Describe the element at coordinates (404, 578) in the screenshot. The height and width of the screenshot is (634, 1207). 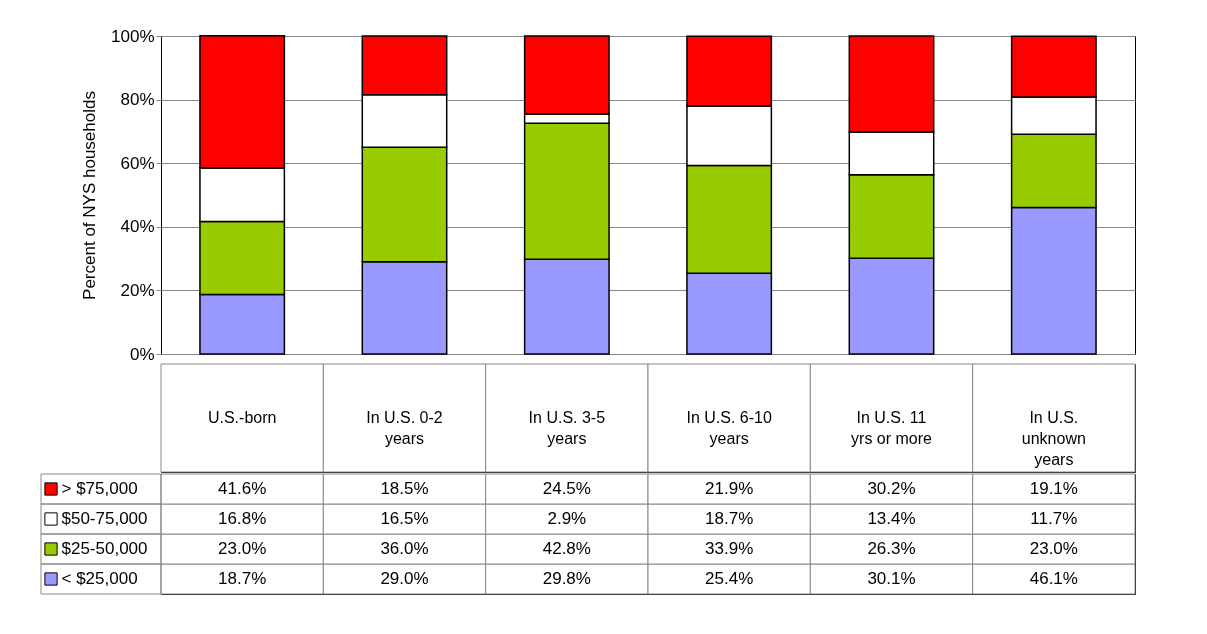
I see `data-label: 29.0%` at that location.